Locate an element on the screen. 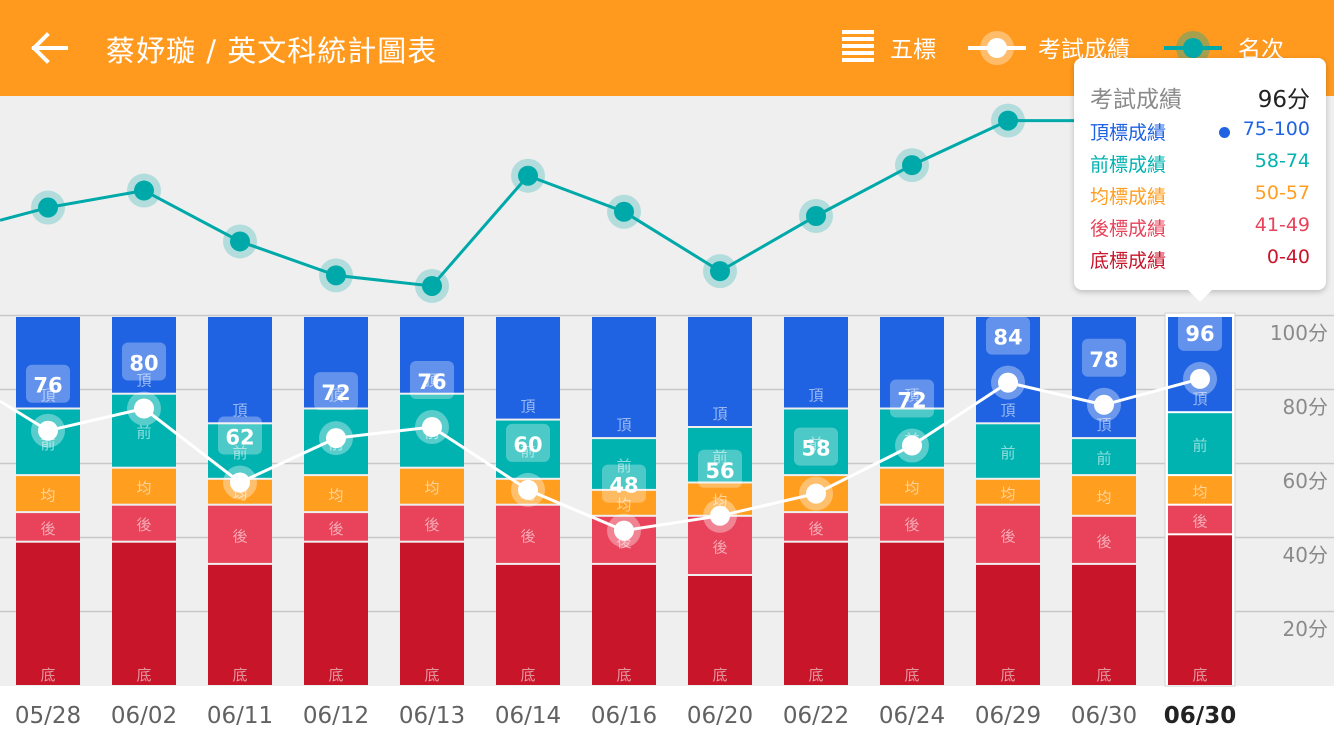 Image resolution: width=1334 pixels, height=750 pixels. tooltip-range-value: 50-57 is located at coordinates (1282, 193).